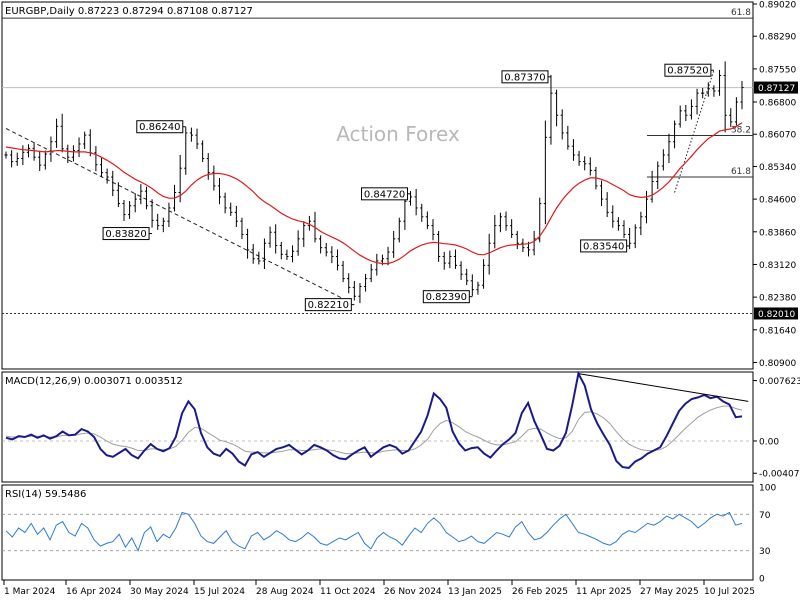 The height and width of the screenshot is (604, 800). Describe the element at coordinates (777, 38) in the screenshot. I see `price-axis-label: 0.88290` at that location.